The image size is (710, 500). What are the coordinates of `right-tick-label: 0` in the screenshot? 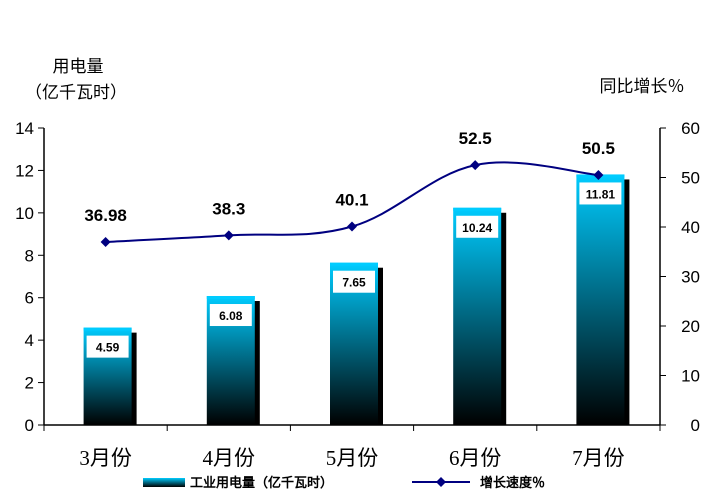 It's located at (695, 425).